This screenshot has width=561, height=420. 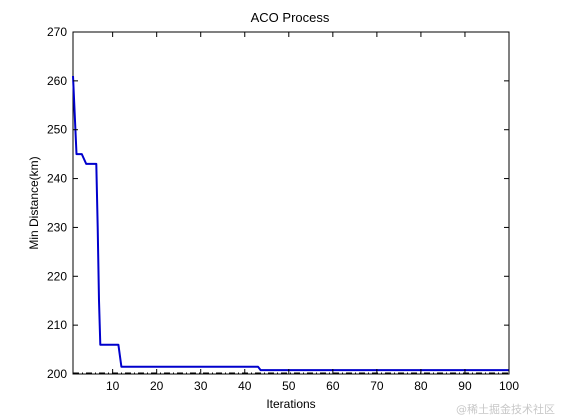 I want to click on watermark: @稀土掘金技术社区, so click(x=505, y=409).